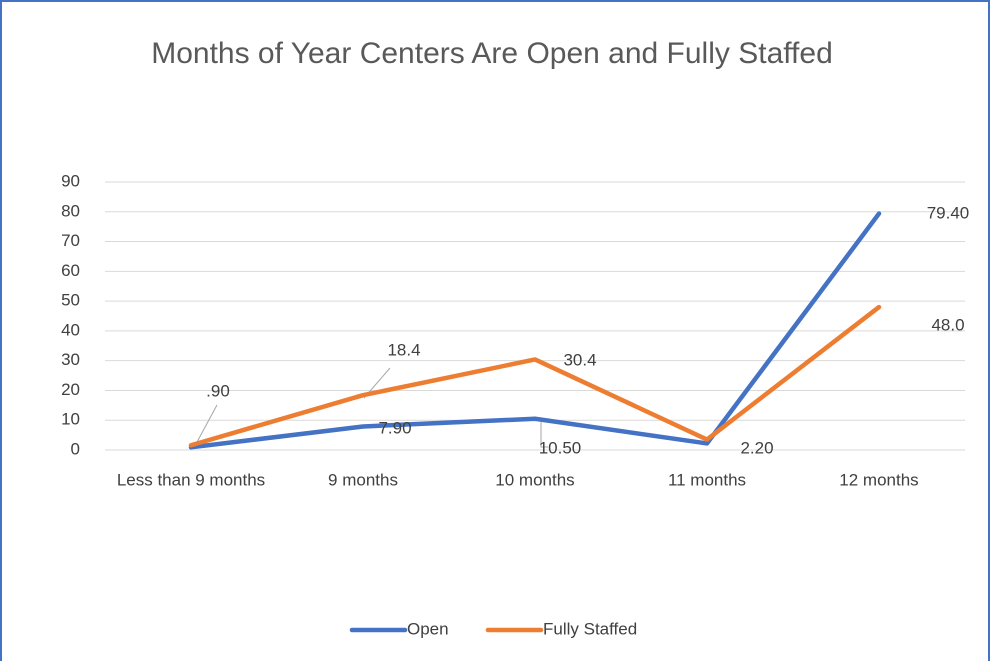  Describe the element at coordinates (428, 628) in the screenshot. I see `legend-label: Open` at that location.